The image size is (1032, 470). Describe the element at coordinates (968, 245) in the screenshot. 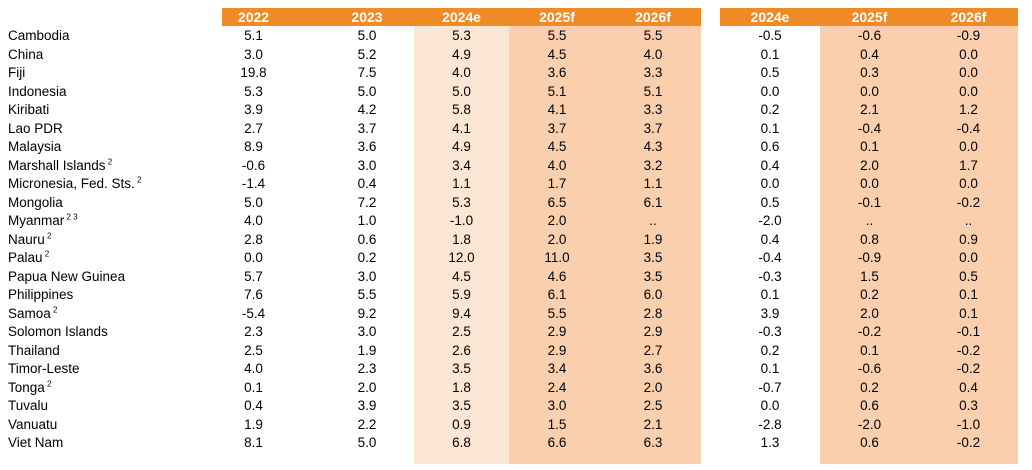

I see `band-right-2026f` at that location.